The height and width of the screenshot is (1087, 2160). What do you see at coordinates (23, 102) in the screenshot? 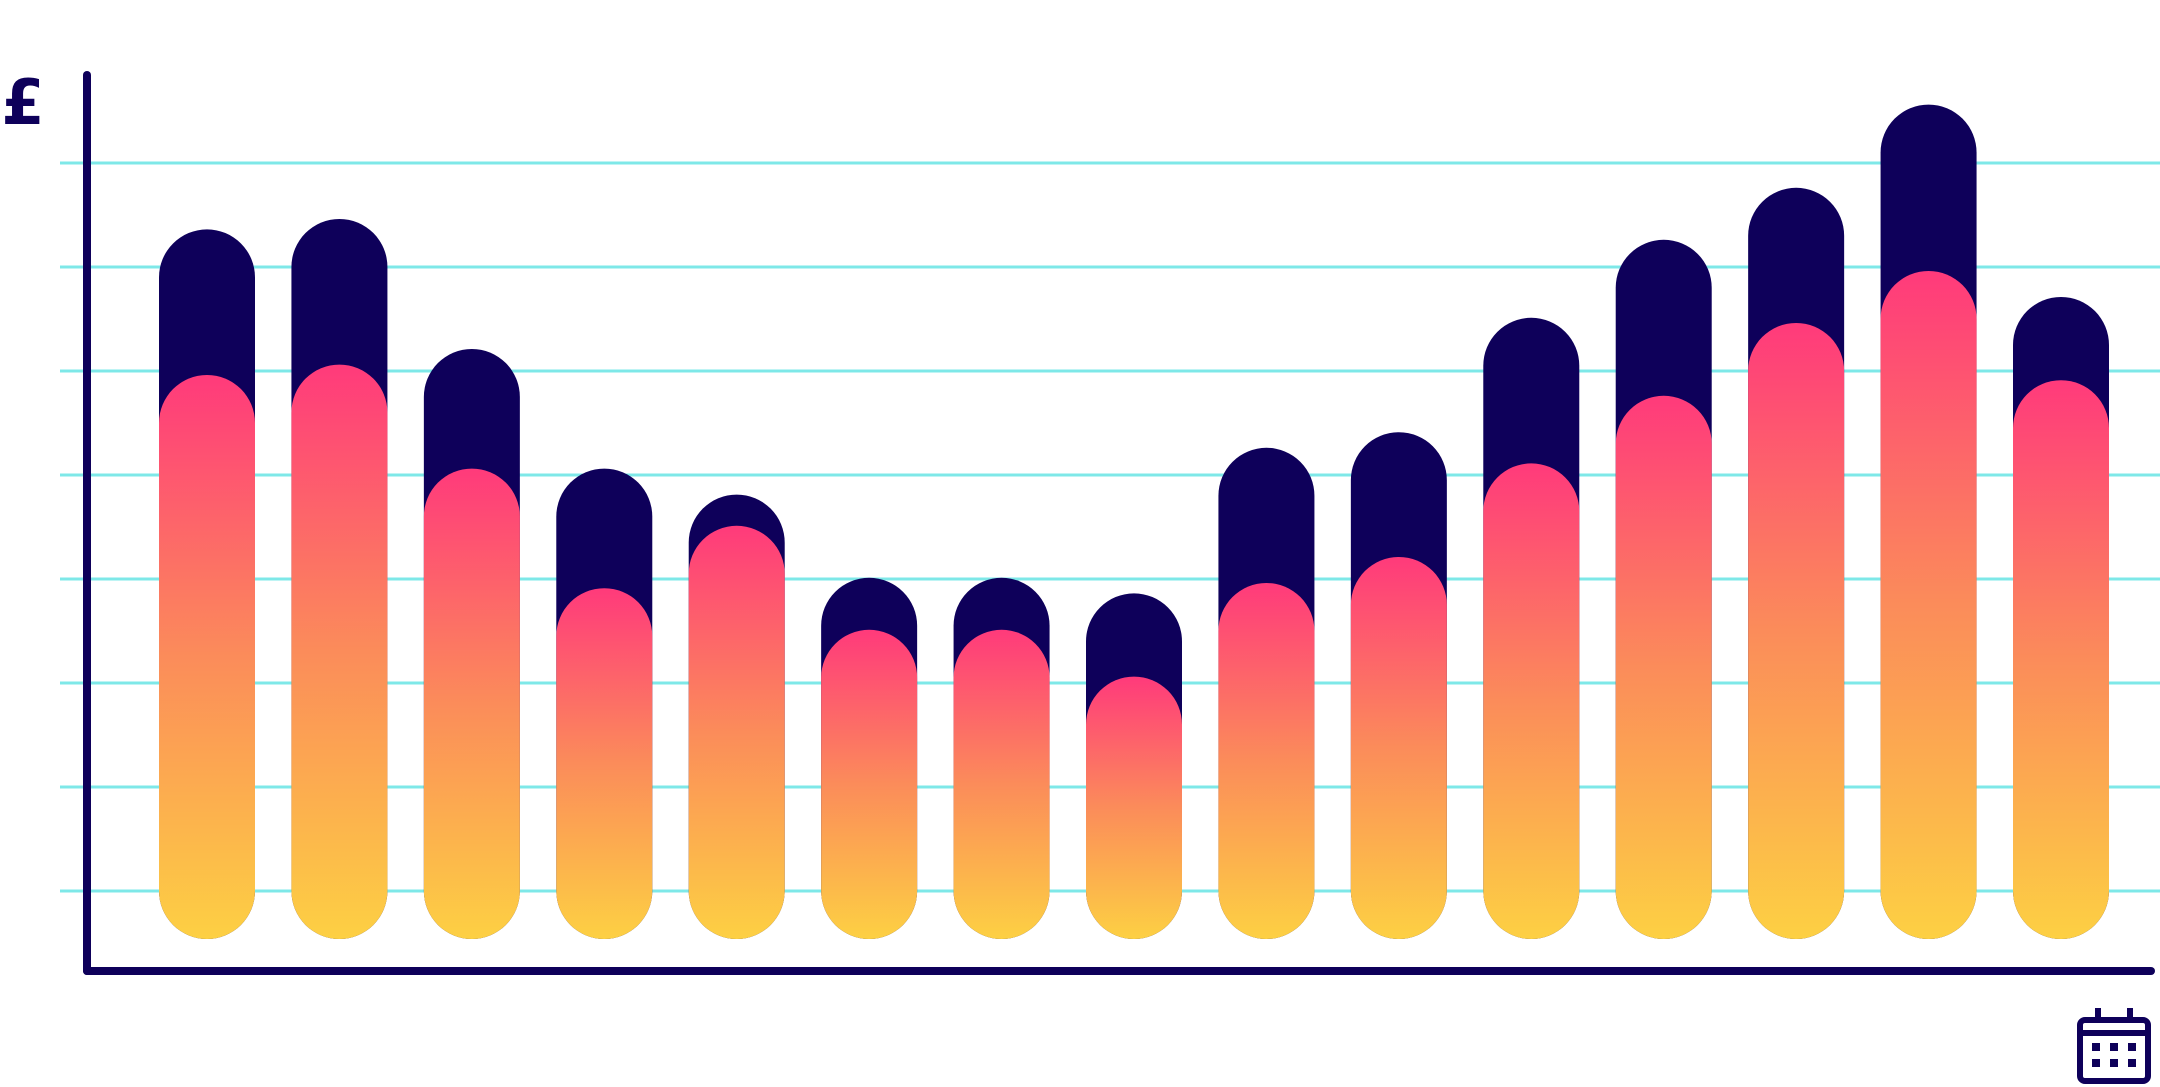
I see `y-axis-label: £` at bounding box center [23, 102].